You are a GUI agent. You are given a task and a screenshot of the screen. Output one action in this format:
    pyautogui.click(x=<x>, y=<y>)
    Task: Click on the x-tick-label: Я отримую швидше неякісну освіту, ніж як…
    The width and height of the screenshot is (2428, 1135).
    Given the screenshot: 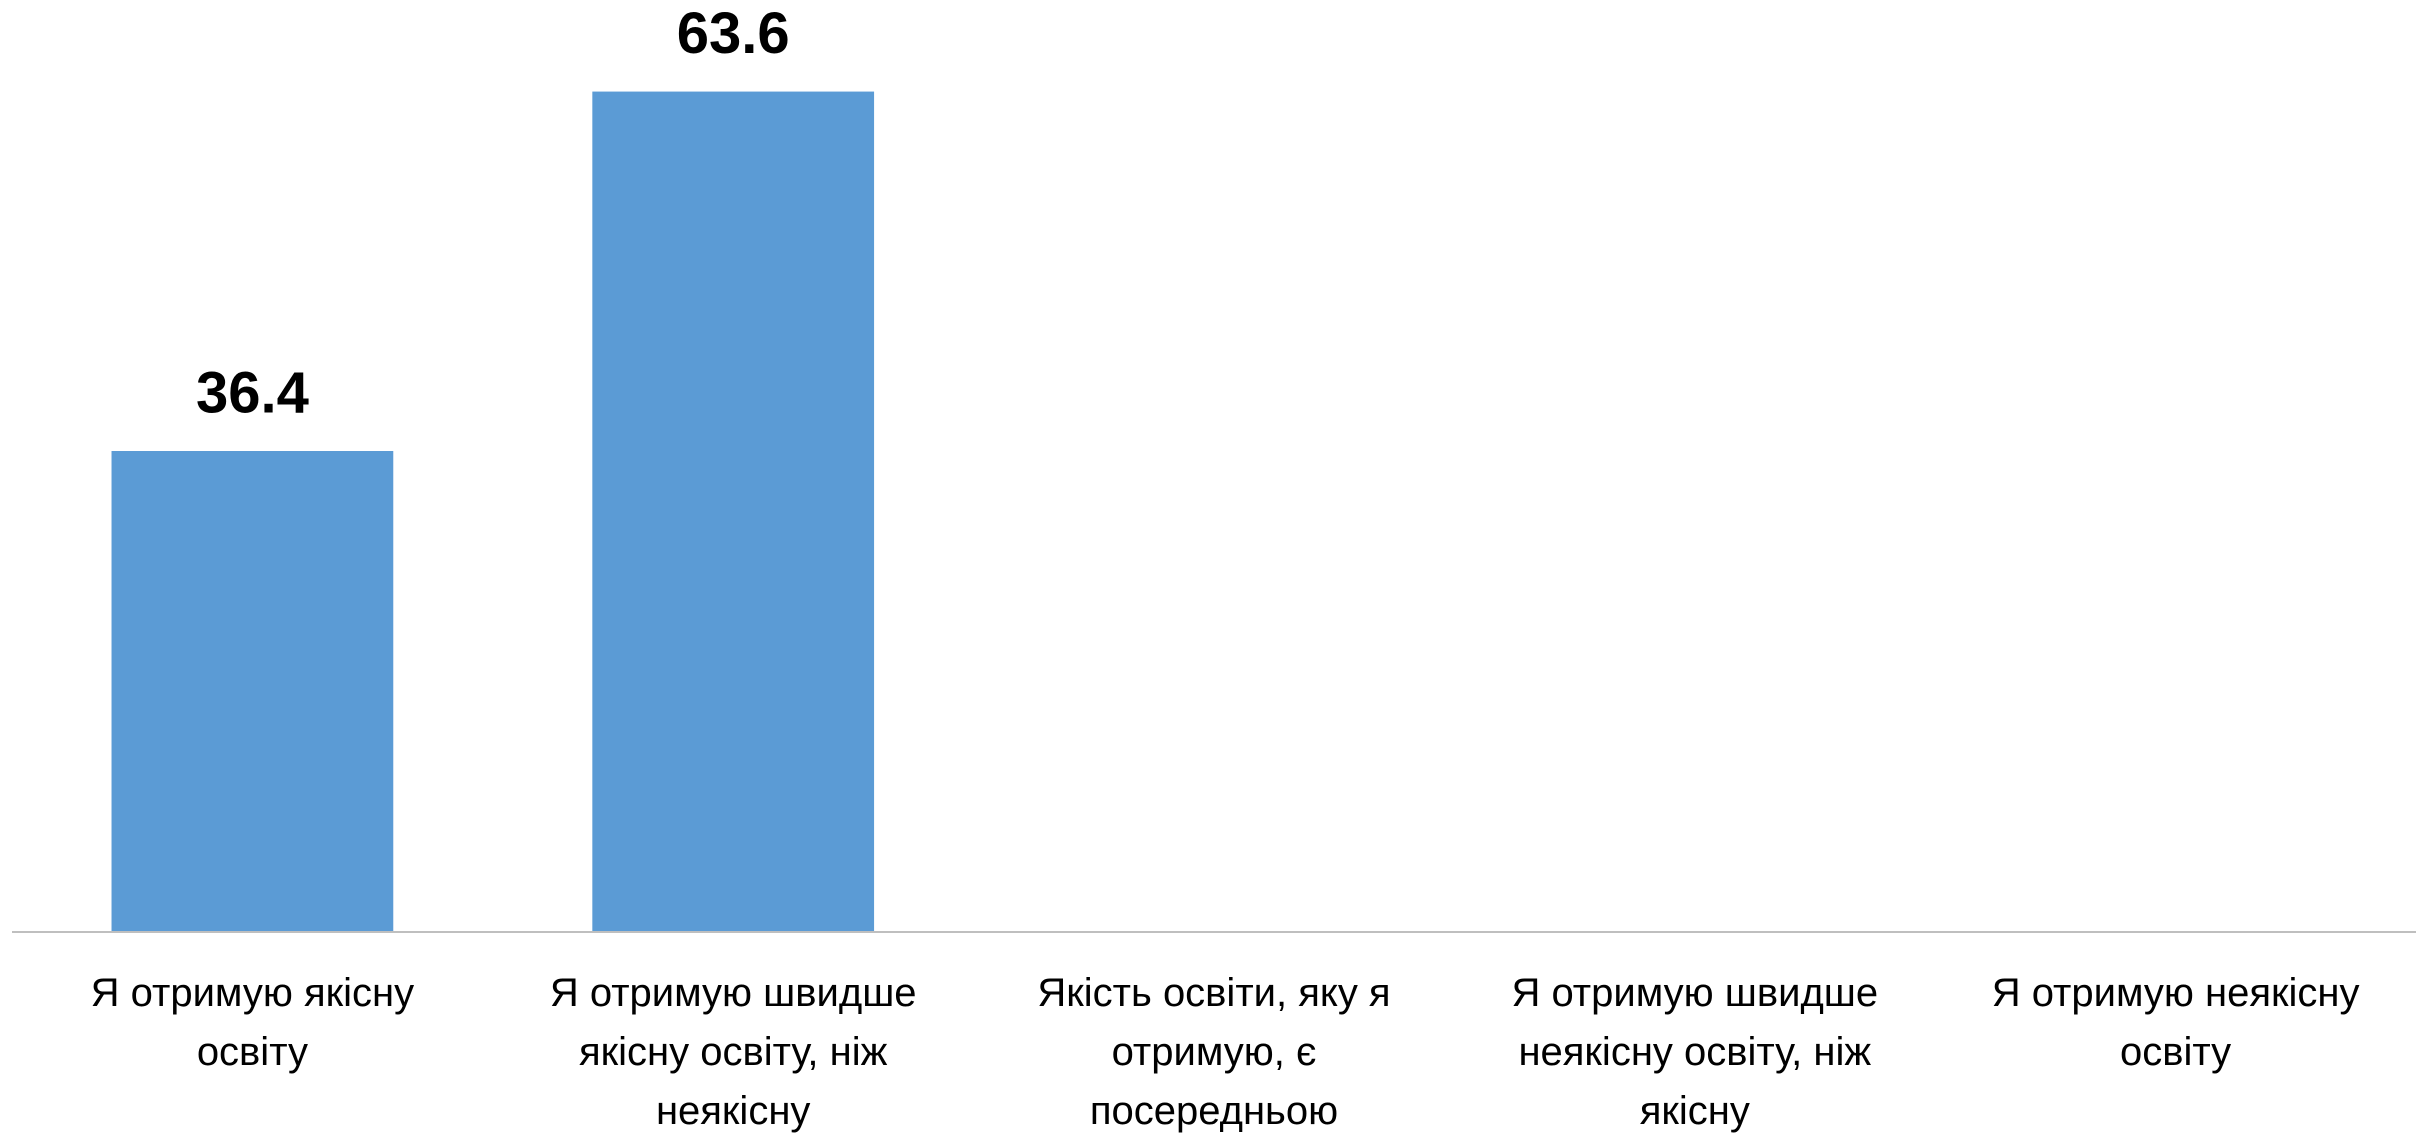 What is the action you would take?
    pyautogui.click(x=1695, y=1052)
    